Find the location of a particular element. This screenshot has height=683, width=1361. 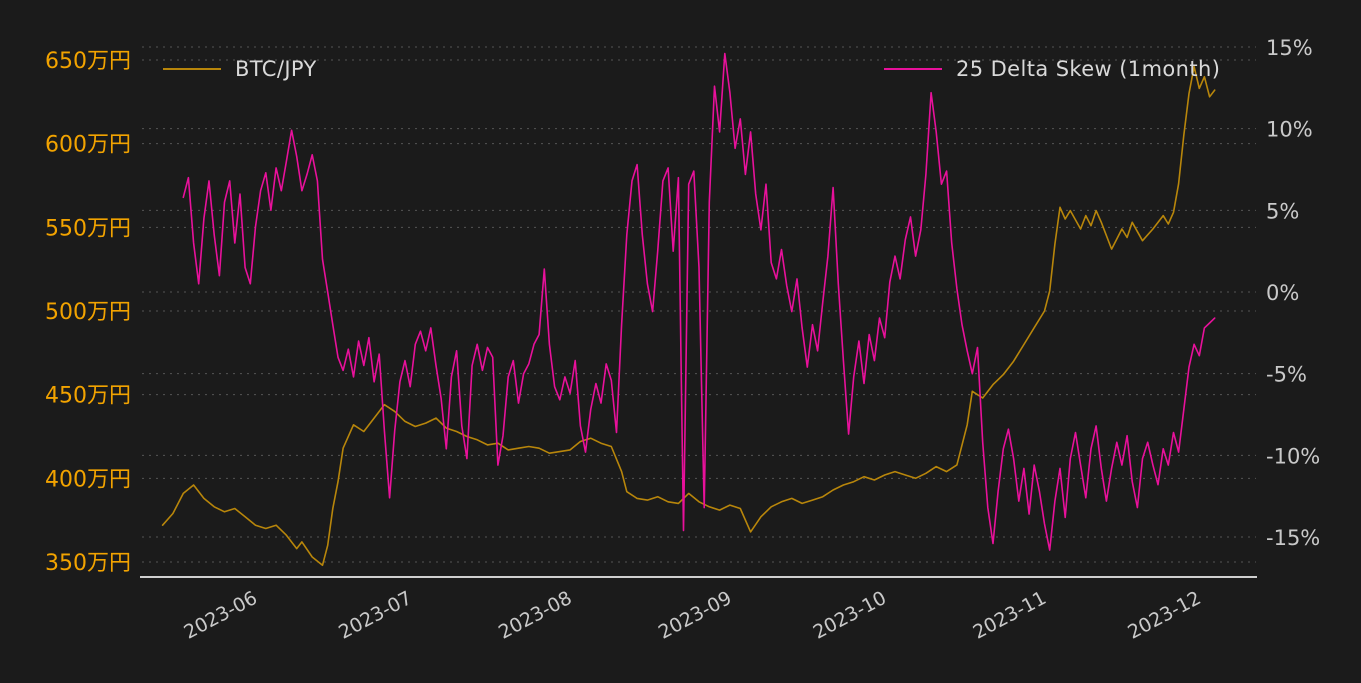

legend-label-delta-skew: 25 Delta Skew (1month) is located at coordinates (1088, 69).